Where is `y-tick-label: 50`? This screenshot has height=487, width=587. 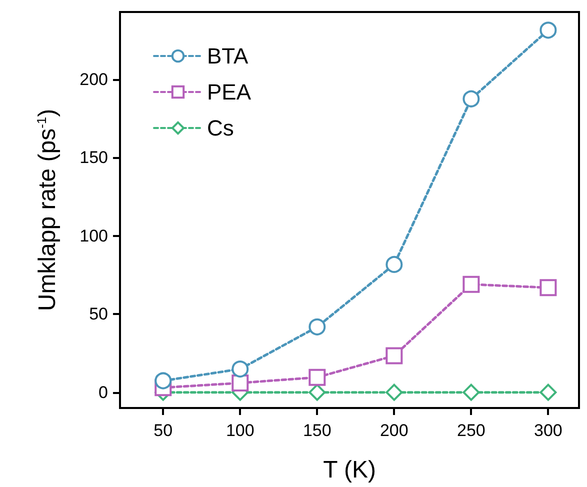 y-tick-label: 50 is located at coordinates (98, 314).